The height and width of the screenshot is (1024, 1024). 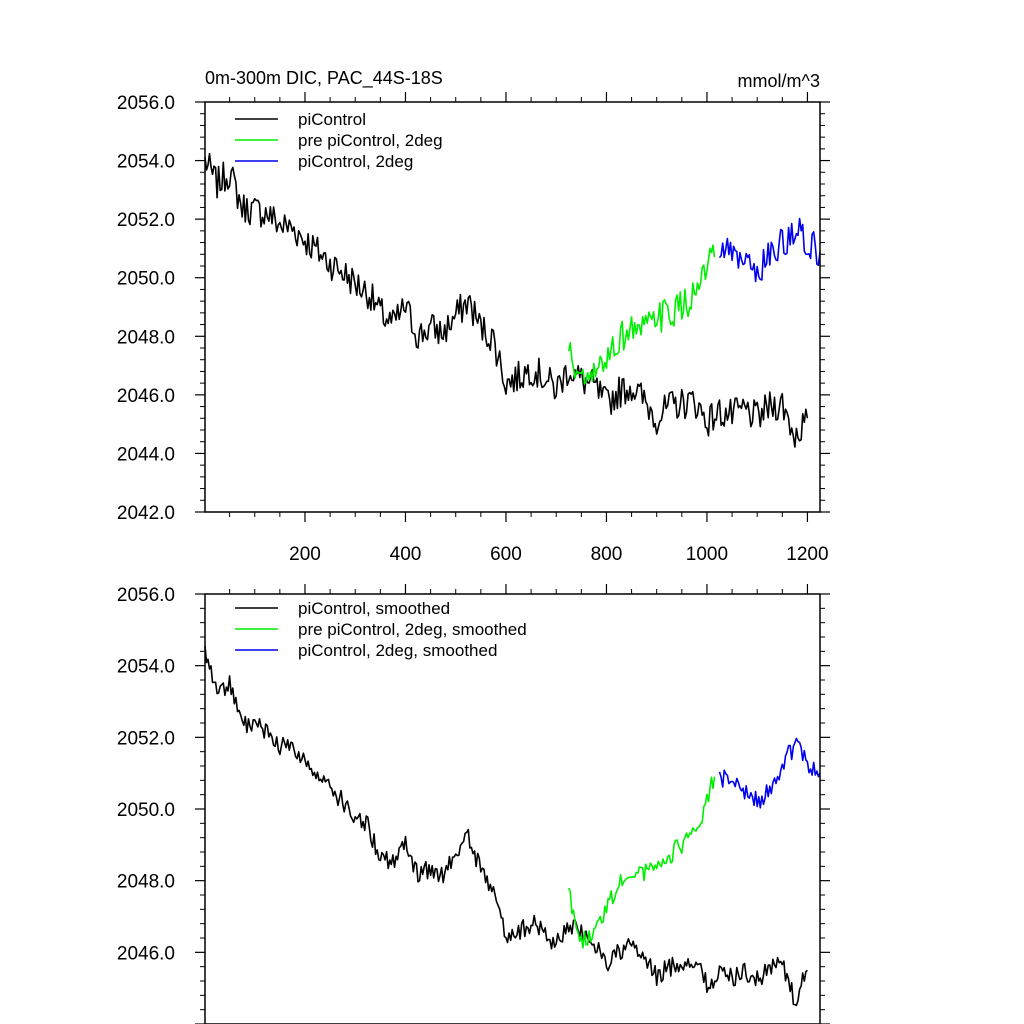 What do you see at coordinates (370, 140) in the screenshot?
I see `legend-label: pre piControl, 2deg` at bounding box center [370, 140].